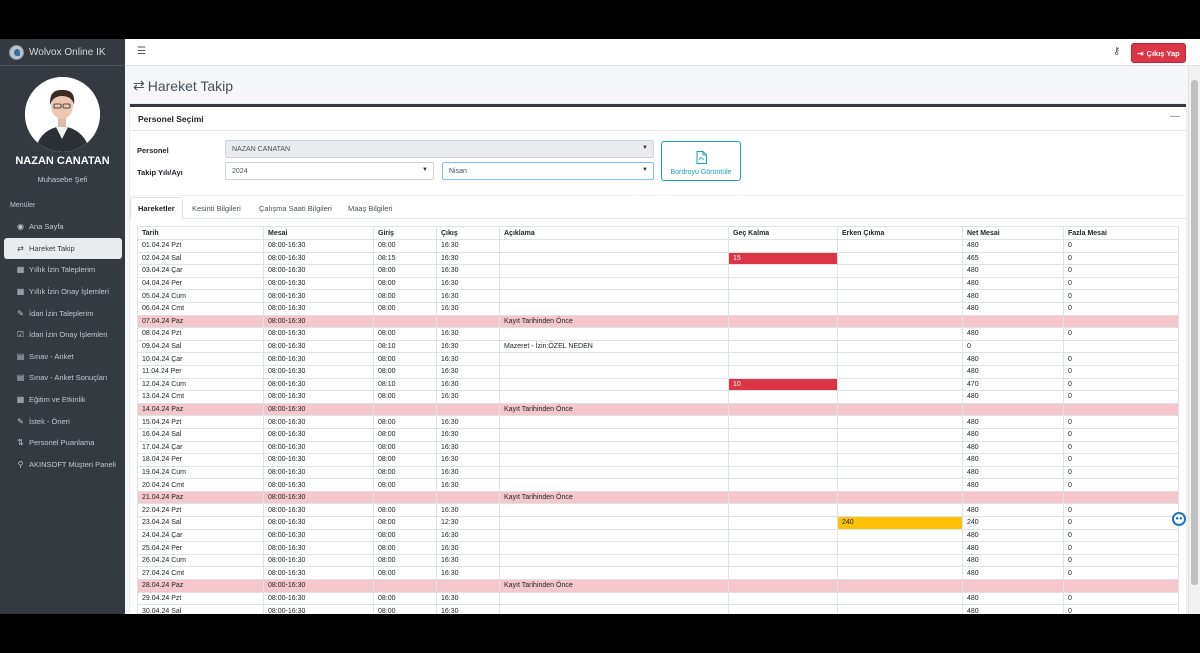  Describe the element at coordinates (20, 270) in the screenshot. I see `calendar-icon: ▦` at that location.